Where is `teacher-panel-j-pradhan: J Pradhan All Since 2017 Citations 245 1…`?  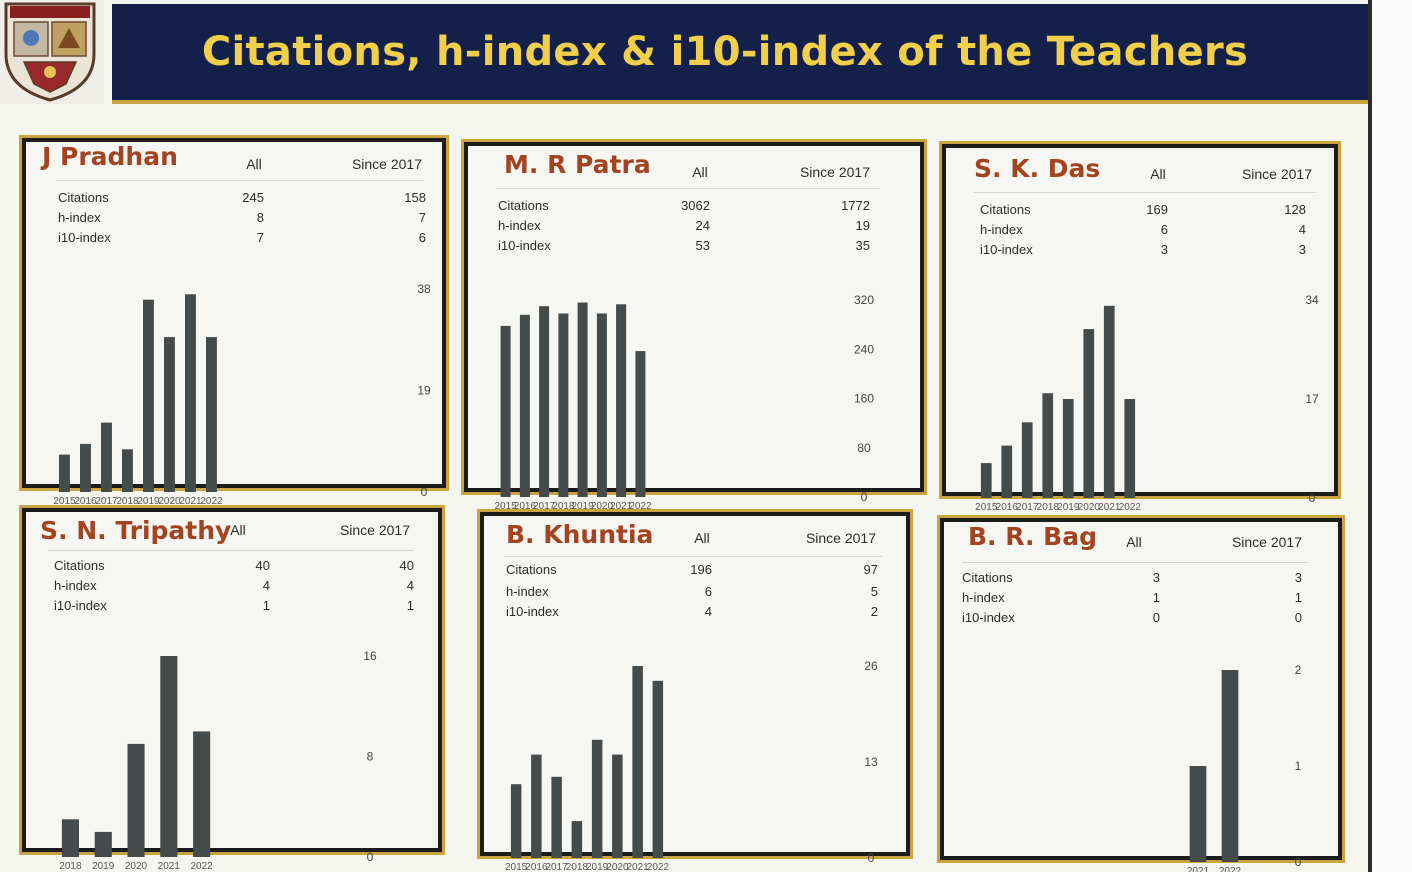
teacher-panel-j-pradhan: J Pradhan All Since 2017 Citations 245 1… is located at coordinates (234, 322).